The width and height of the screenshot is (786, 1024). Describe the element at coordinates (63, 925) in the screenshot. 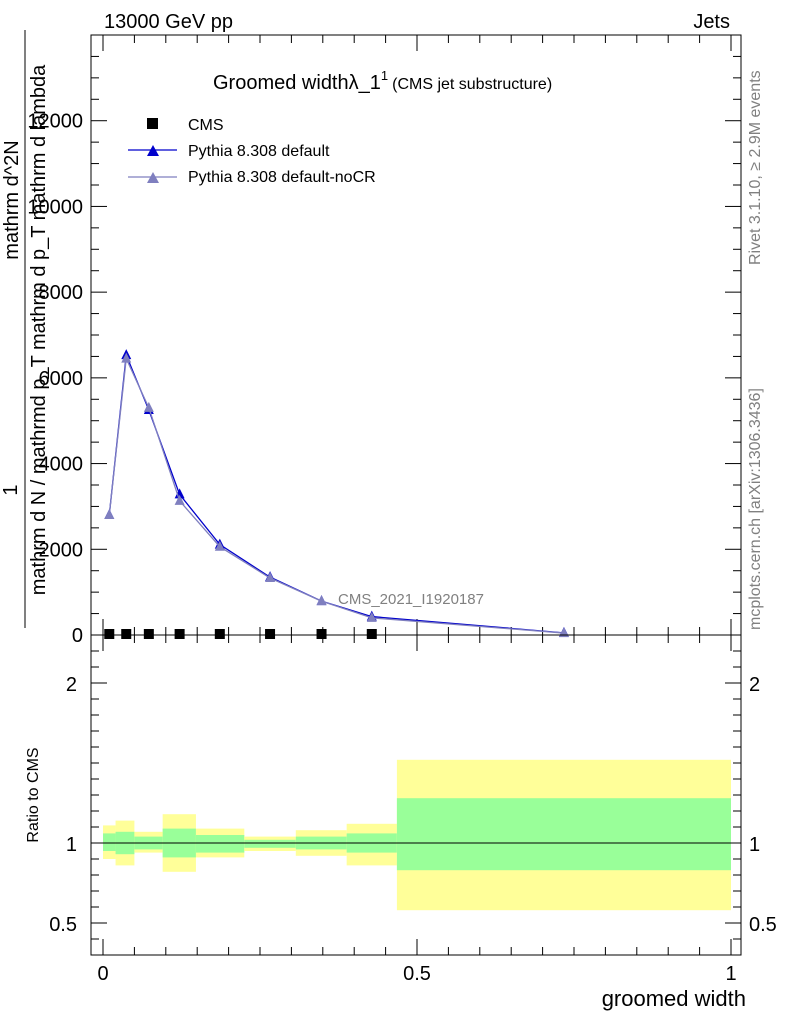

I see `ratio-ytick-label: 0.5` at that location.